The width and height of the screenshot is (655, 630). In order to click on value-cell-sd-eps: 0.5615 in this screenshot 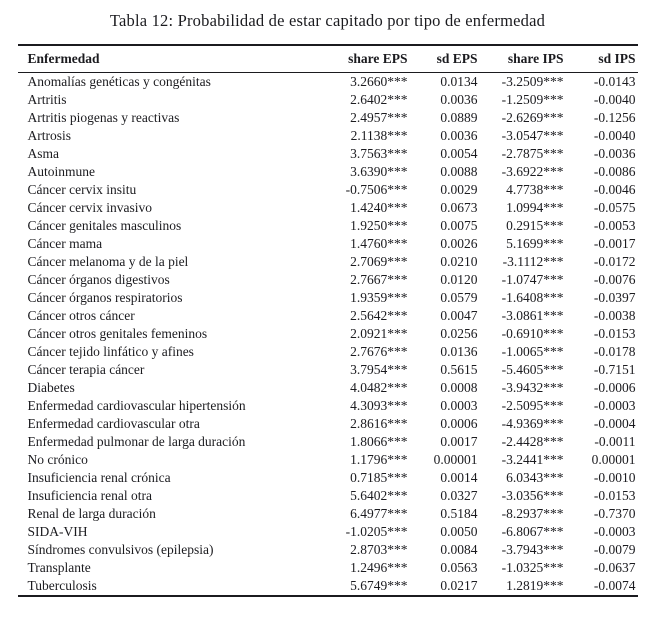, I will do `click(459, 369)`.